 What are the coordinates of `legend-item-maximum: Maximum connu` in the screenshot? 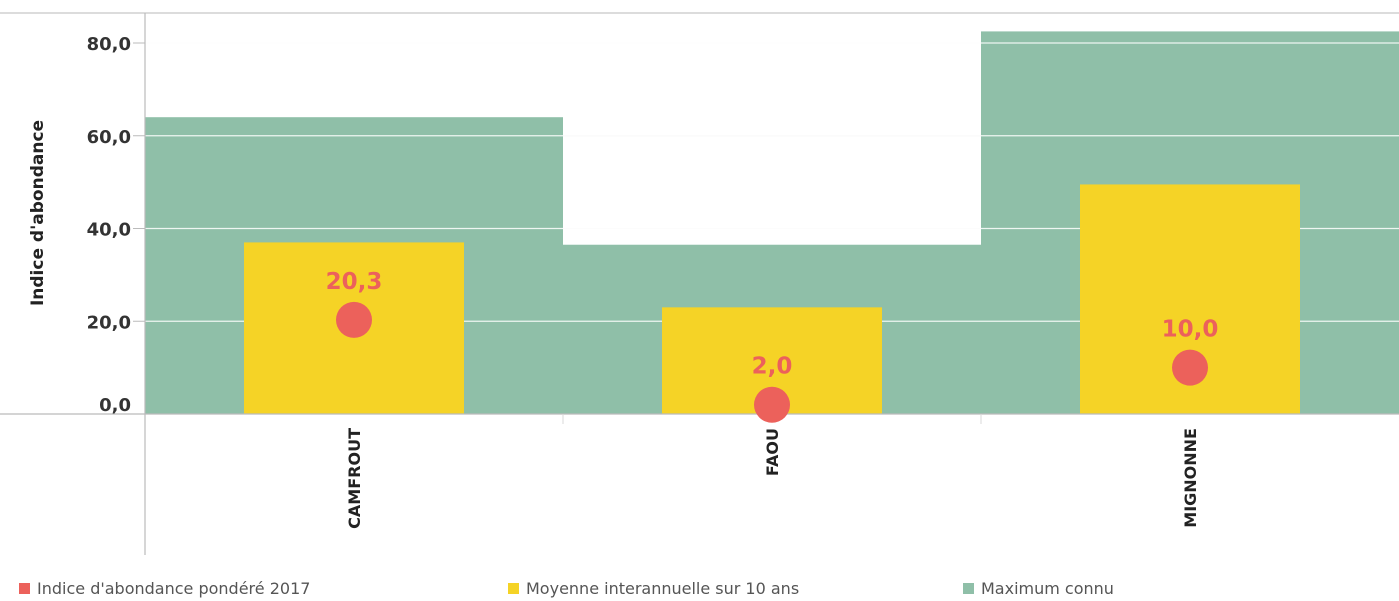 It's located at (1038, 588).